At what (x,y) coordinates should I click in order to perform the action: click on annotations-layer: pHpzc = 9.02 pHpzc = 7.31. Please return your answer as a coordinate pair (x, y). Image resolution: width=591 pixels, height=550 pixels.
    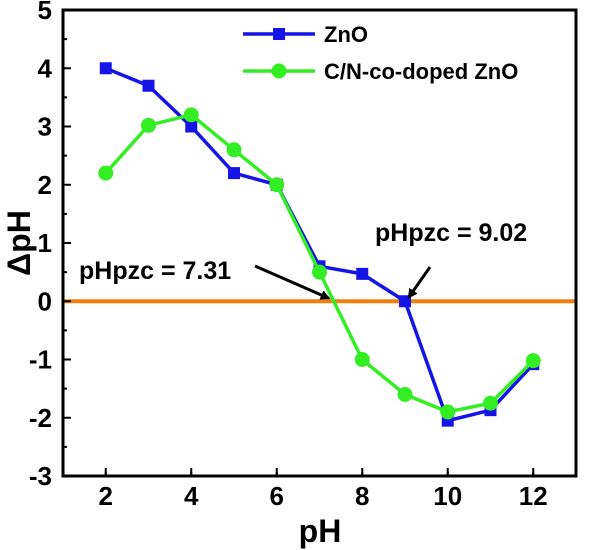
    Looking at the image, I should click on (303, 259).